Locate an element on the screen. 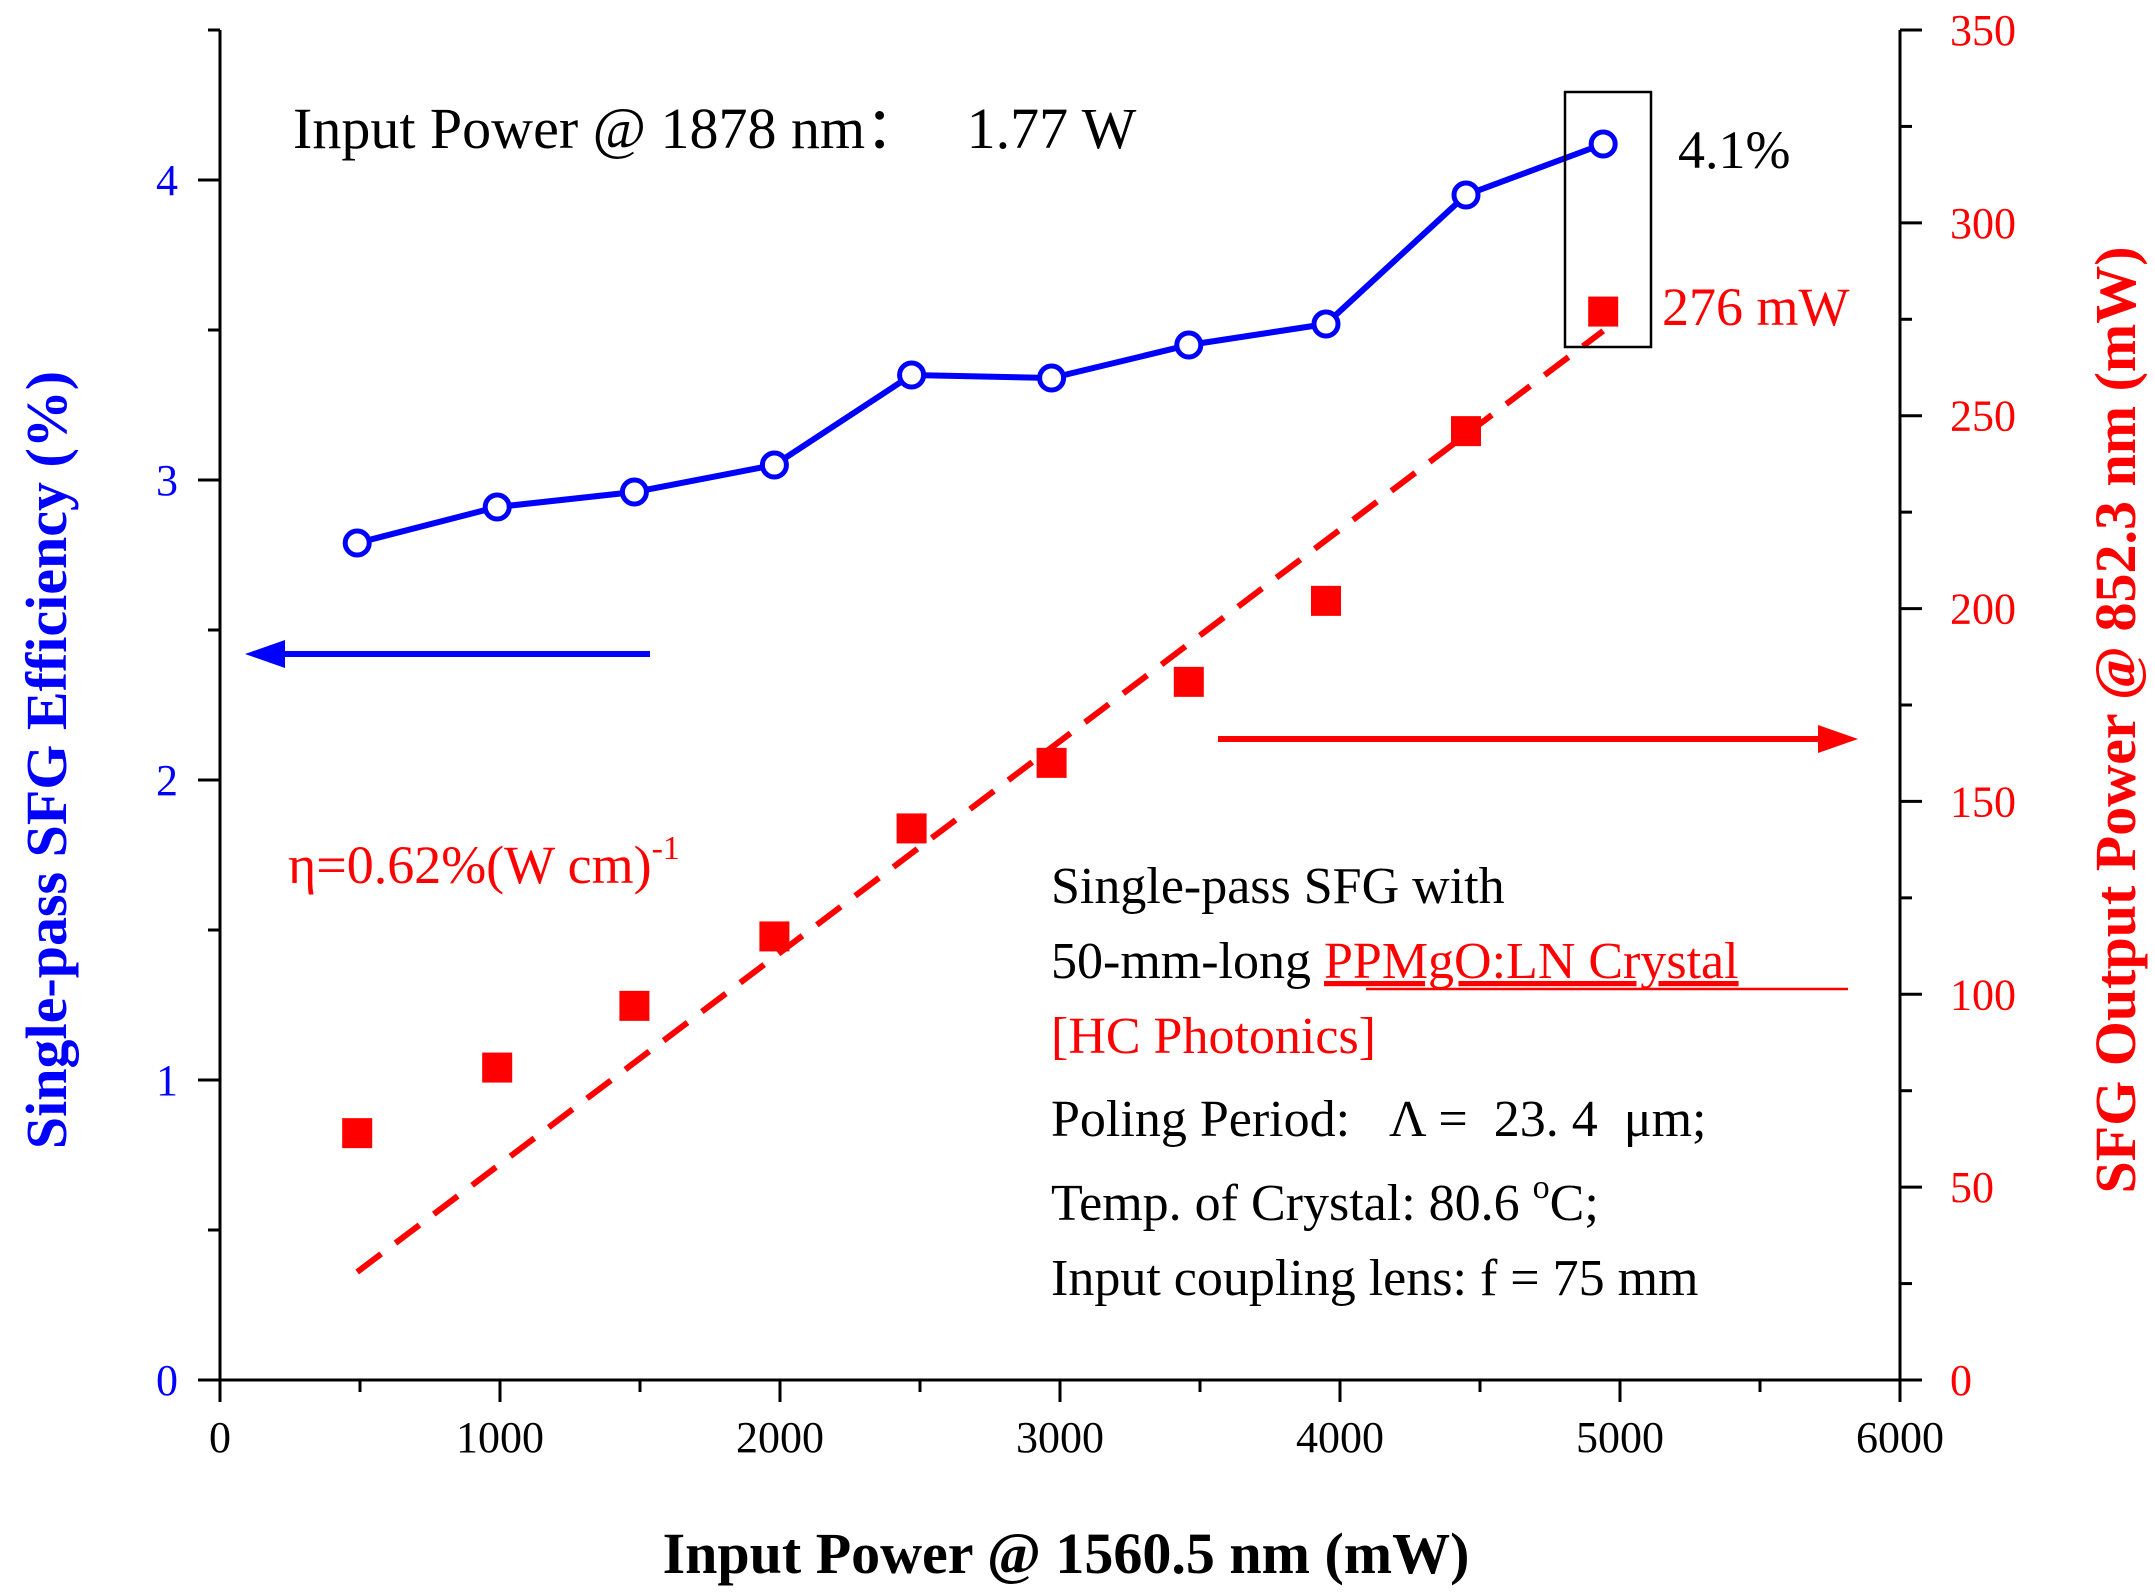 The width and height of the screenshot is (2155, 1595). x-tick-label: 3000 is located at coordinates (1060, 1437).